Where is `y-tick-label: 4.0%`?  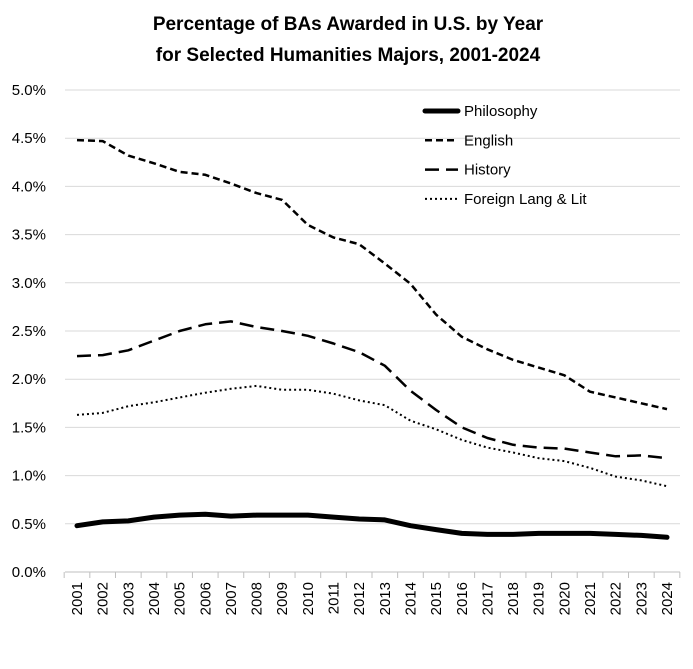 y-tick-label: 4.0% is located at coordinates (29, 186).